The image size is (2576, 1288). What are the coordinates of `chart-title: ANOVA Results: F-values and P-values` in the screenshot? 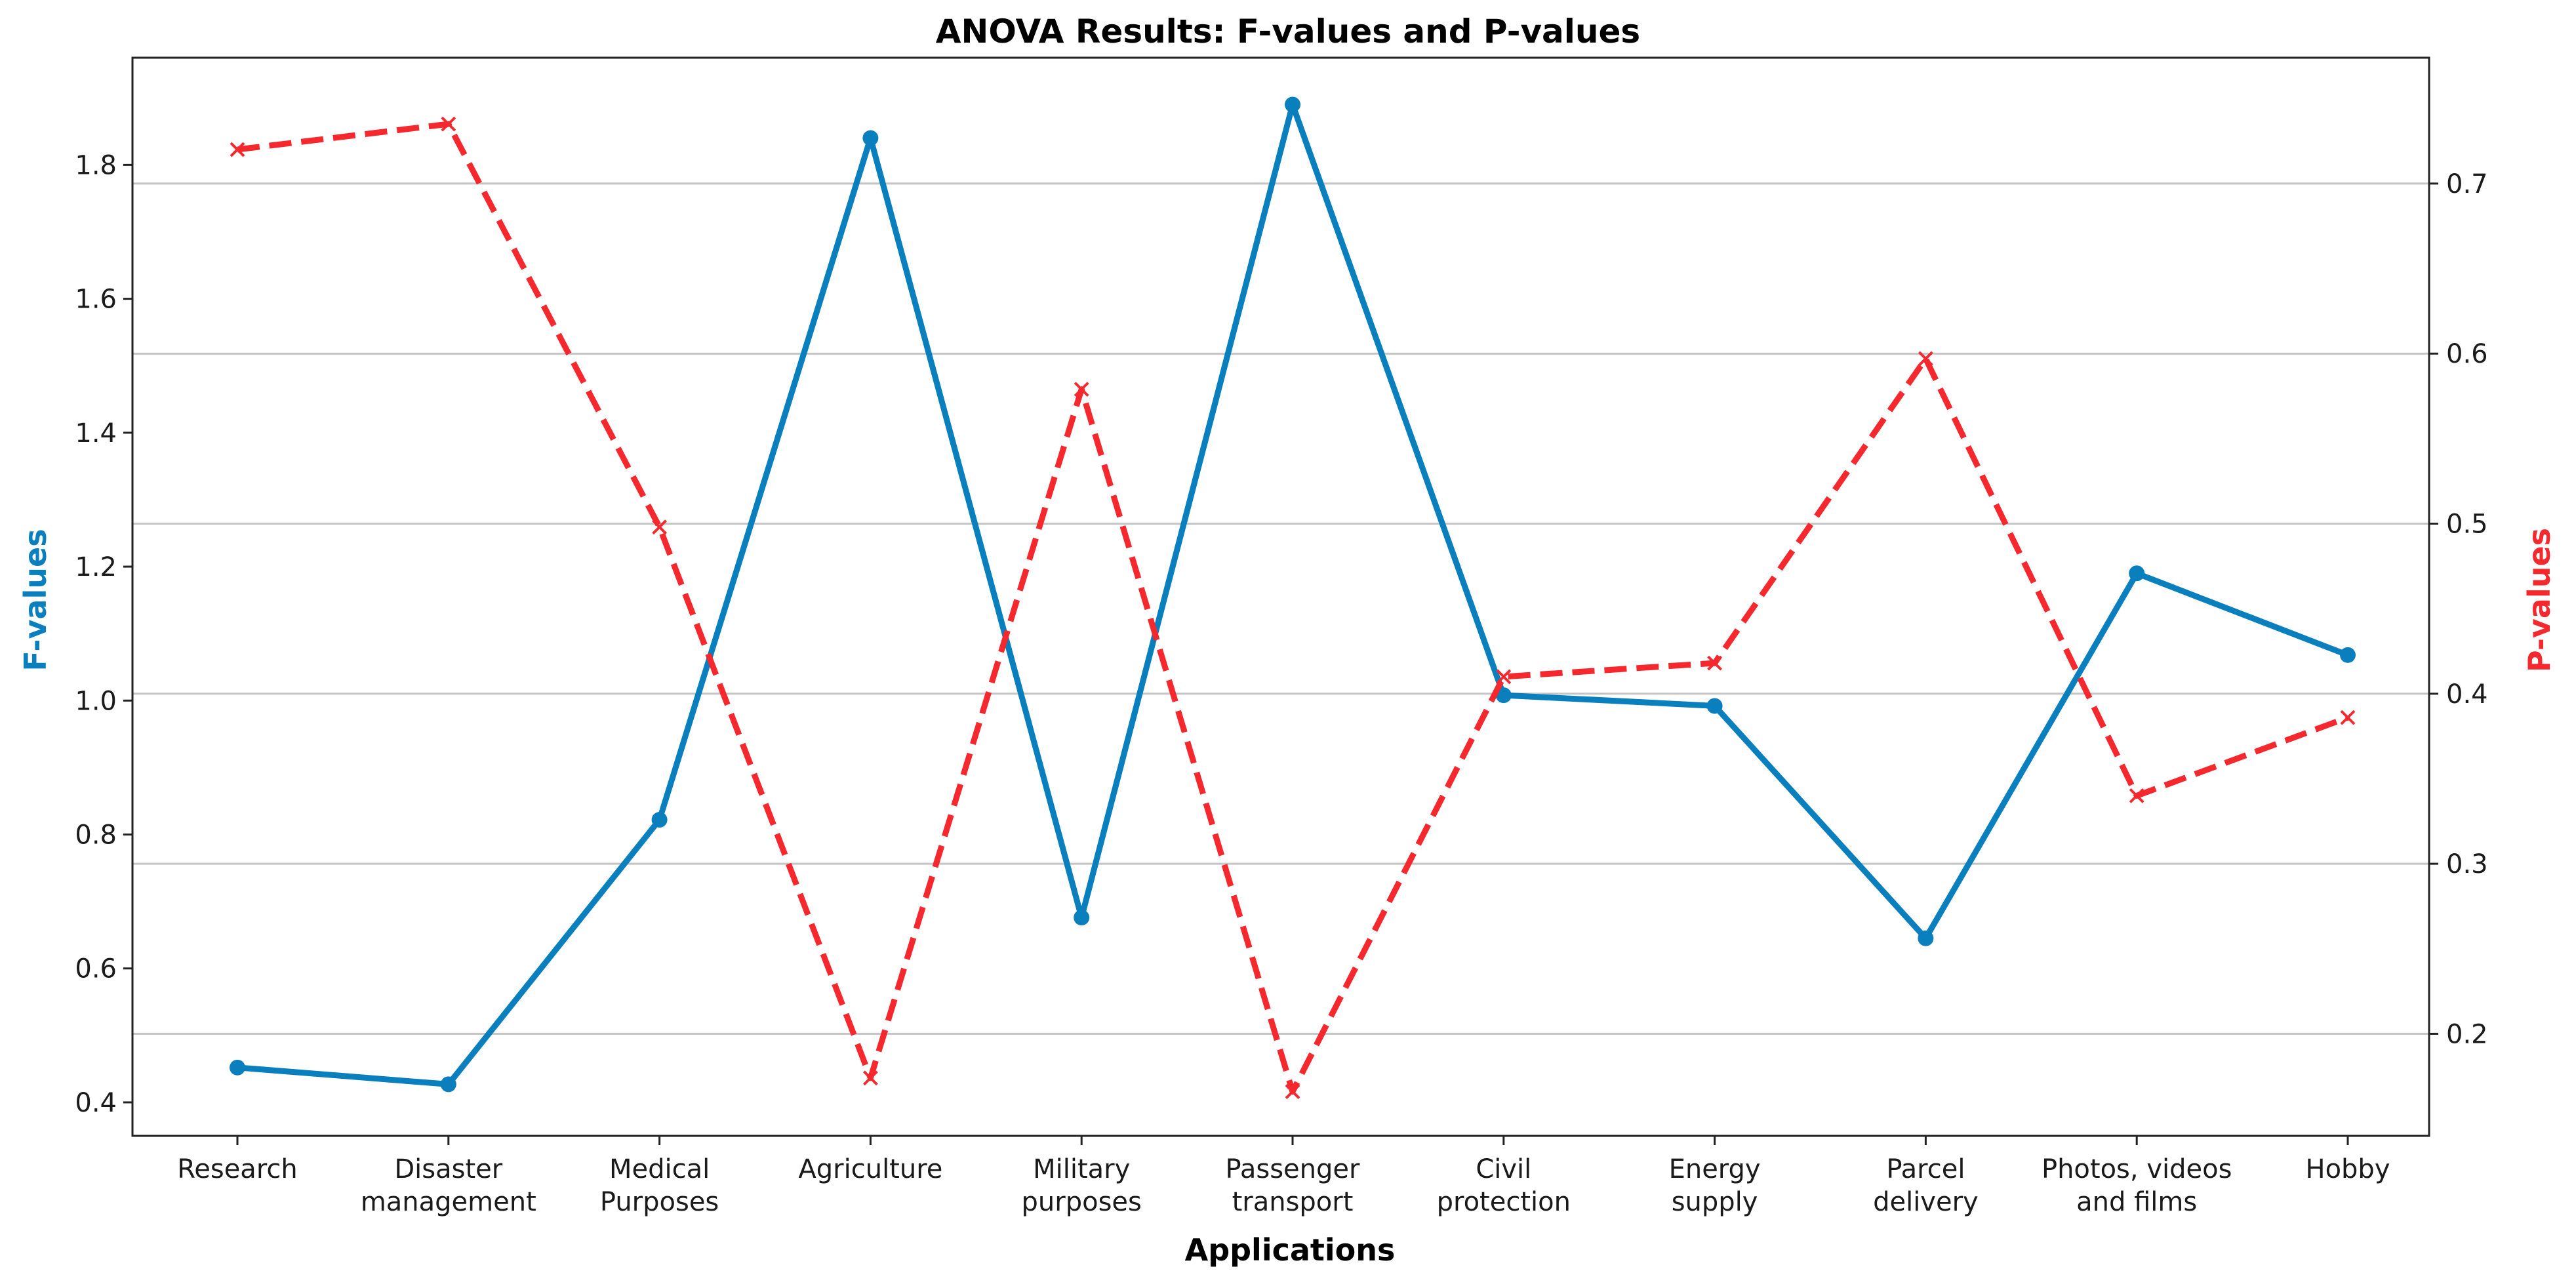 It's located at (1288, 31).